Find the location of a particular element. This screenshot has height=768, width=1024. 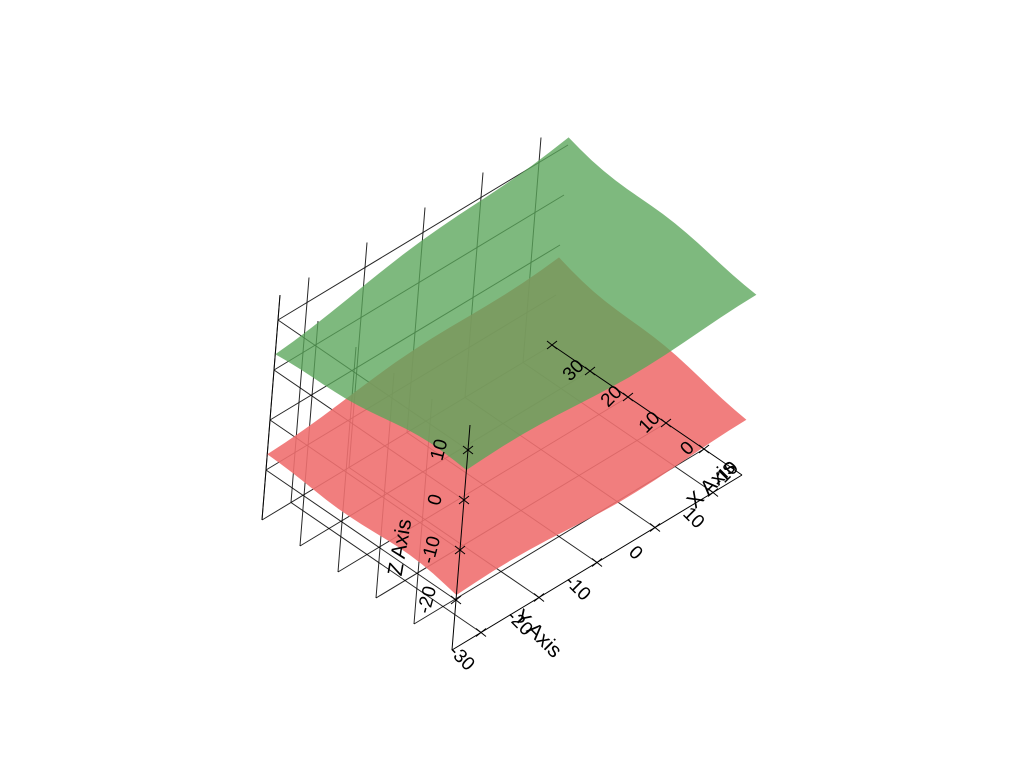

axis-layer is located at coordinates (596, 495).